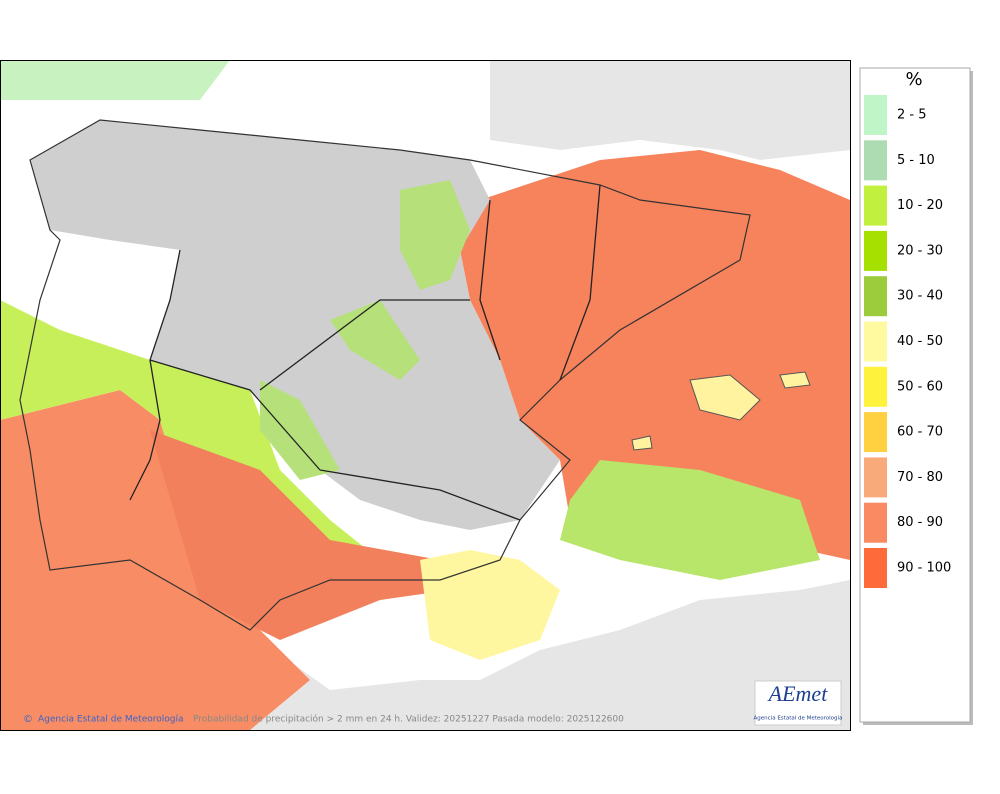  I want to click on legend-label: 90 - 100, so click(924, 568).